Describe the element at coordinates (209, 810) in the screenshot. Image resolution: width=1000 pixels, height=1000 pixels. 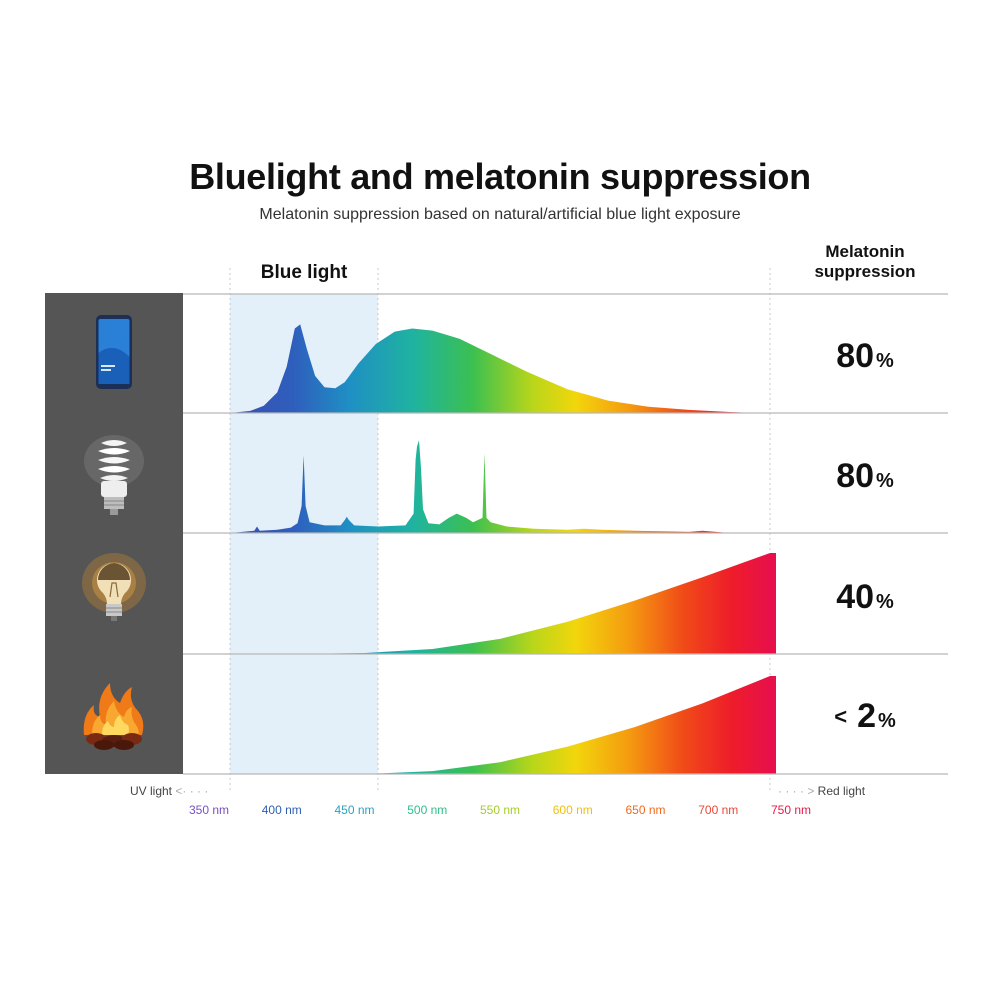
I see `x-tick-label: 350 nm` at that location.